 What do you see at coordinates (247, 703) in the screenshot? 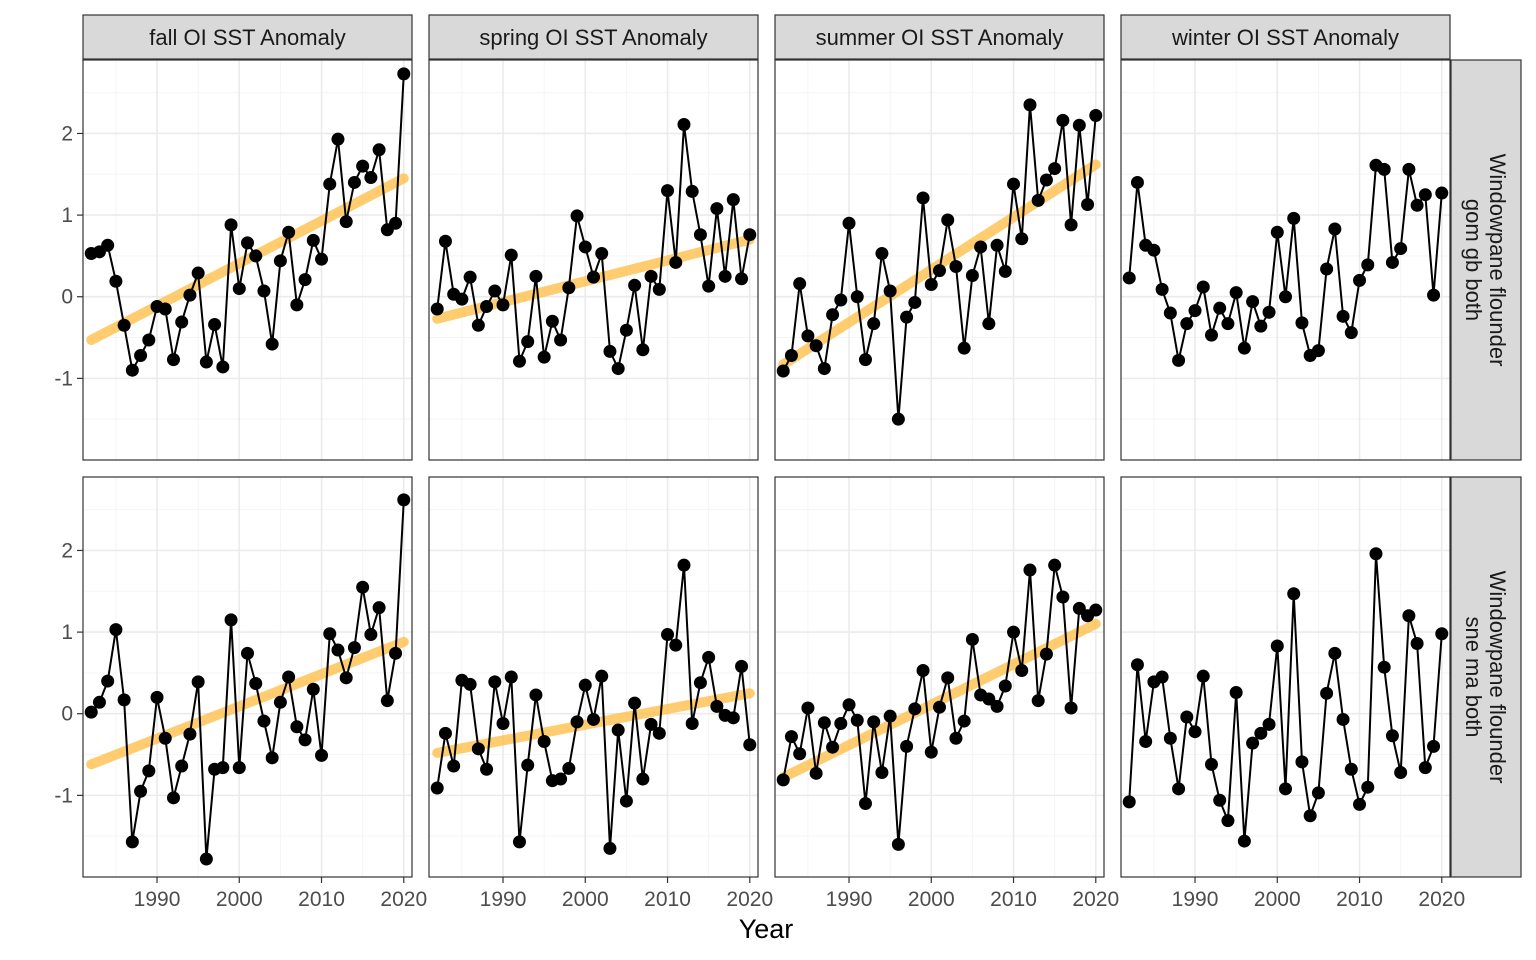
I see `trend-line` at bounding box center [247, 703].